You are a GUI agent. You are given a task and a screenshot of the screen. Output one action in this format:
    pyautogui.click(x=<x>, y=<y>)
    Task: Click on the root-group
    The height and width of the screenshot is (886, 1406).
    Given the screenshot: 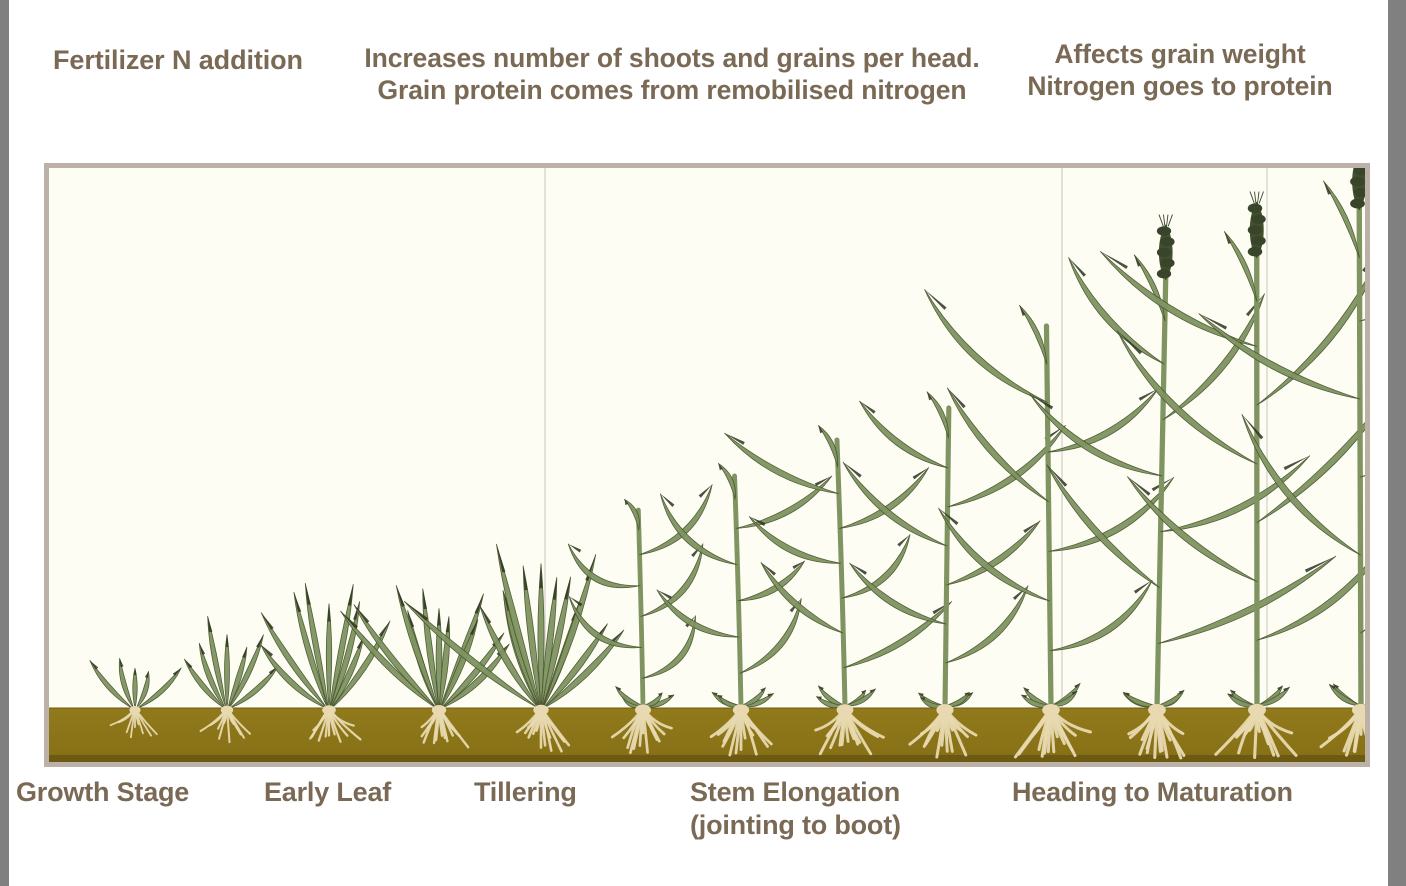 What is the action you would take?
    pyautogui.click(x=737, y=731)
    